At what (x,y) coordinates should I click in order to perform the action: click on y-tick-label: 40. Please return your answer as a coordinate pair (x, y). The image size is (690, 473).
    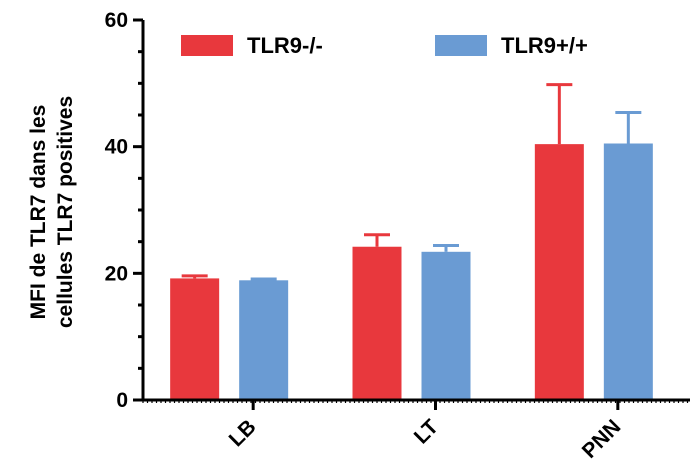
    Looking at the image, I should click on (116, 147).